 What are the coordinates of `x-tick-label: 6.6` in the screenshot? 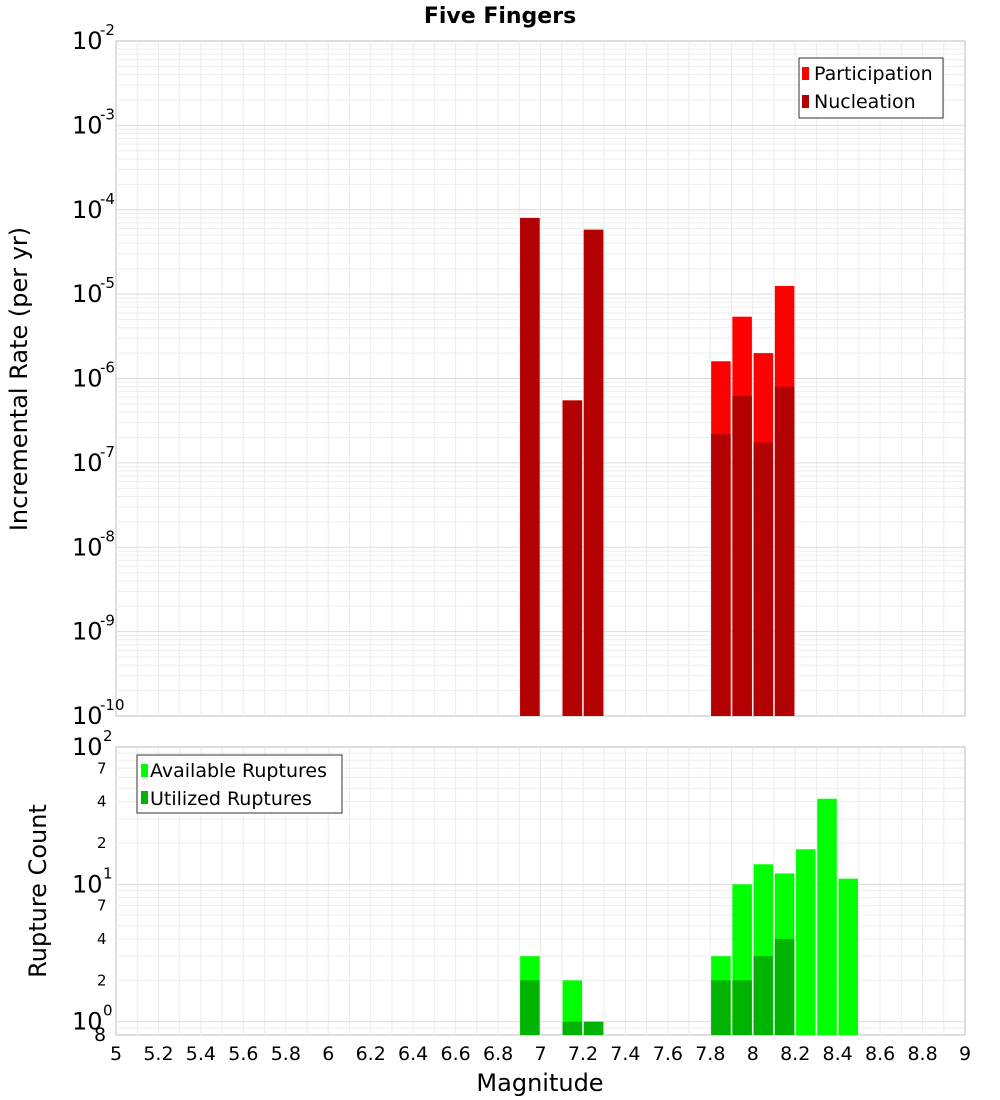 It's located at (455, 1054).